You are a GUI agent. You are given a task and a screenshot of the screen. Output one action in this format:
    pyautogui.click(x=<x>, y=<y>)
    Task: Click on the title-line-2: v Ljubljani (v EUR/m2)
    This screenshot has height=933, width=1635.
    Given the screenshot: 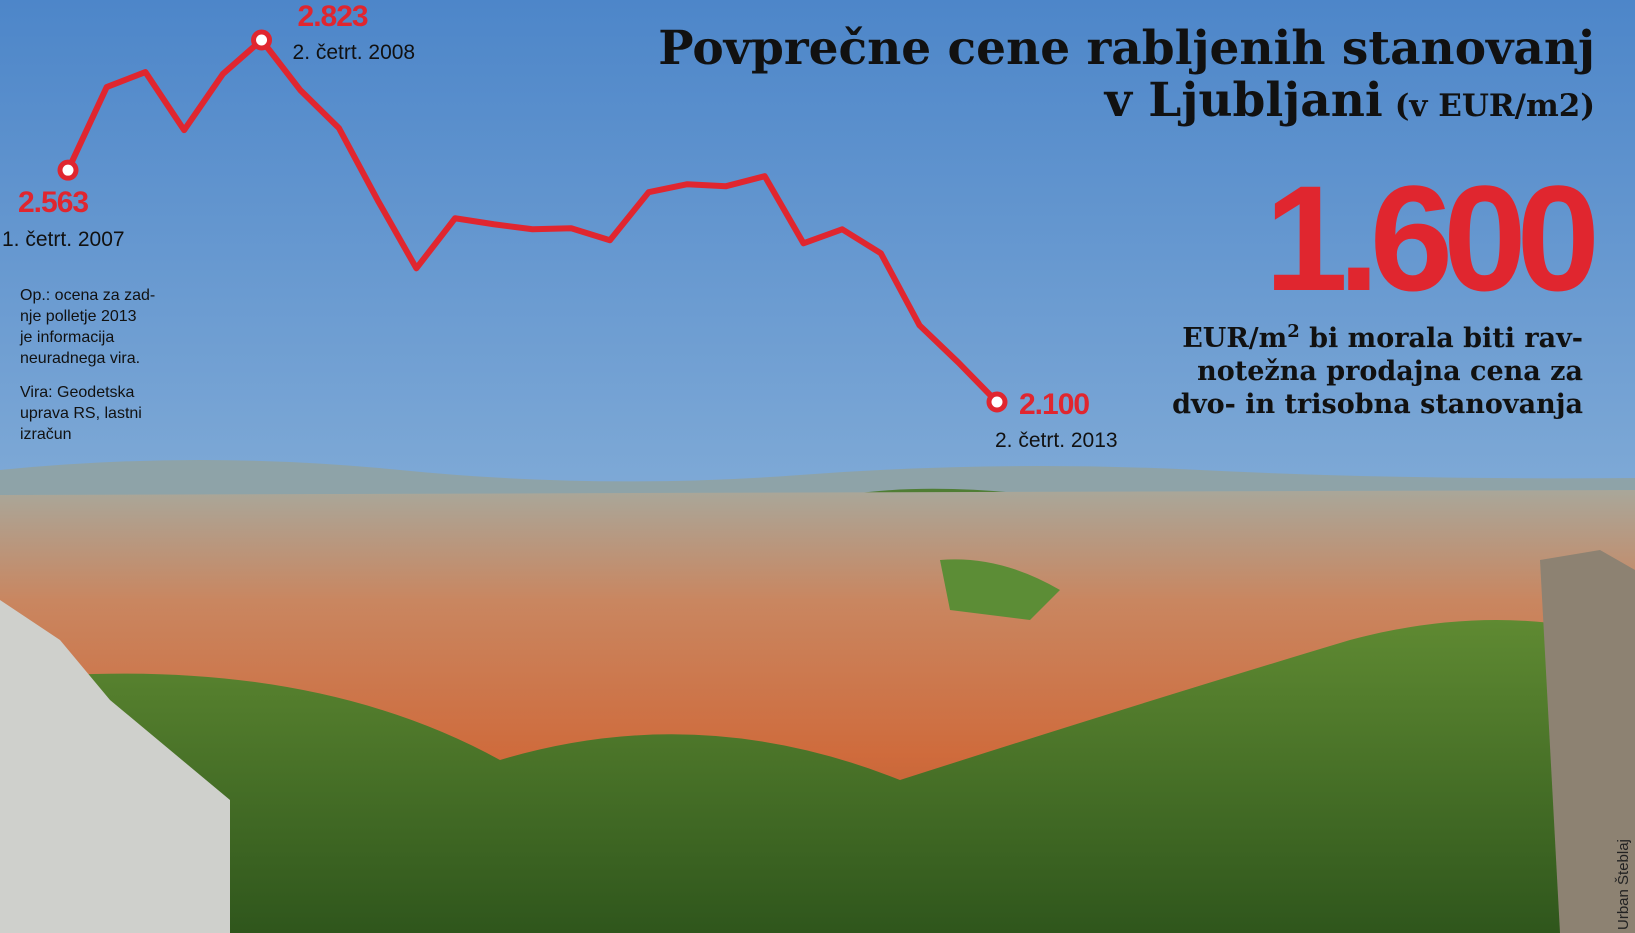 What is the action you would take?
    pyautogui.click(x=1349, y=100)
    